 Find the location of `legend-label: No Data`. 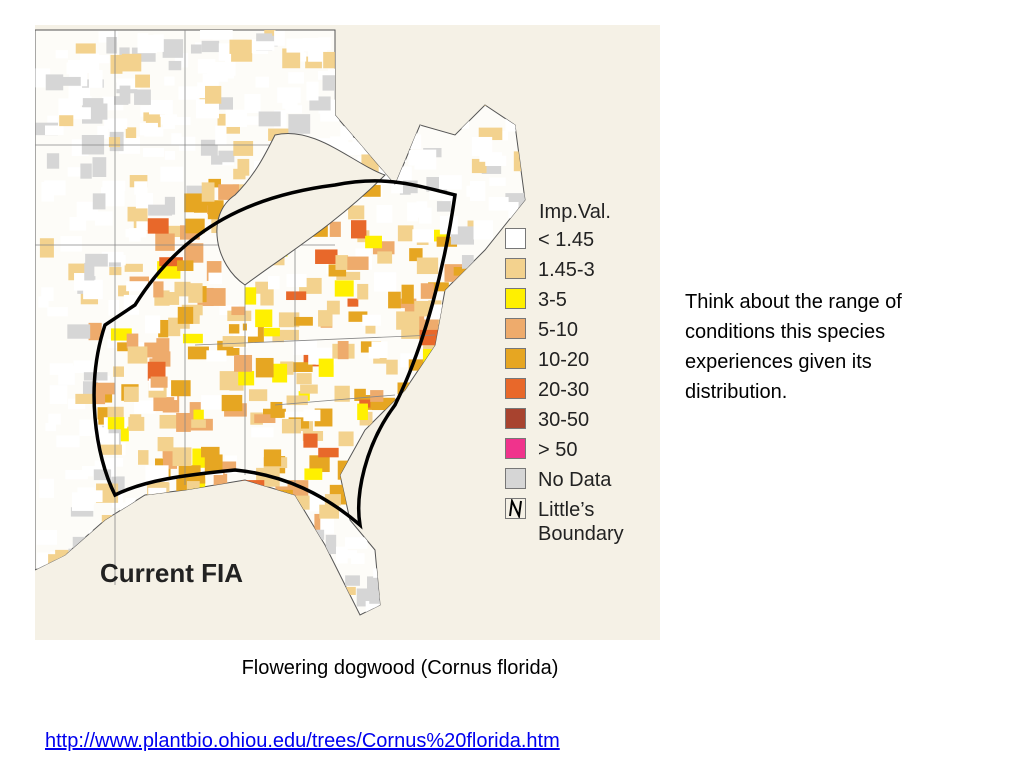

legend-label: No Data is located at coordinates (575, 480).